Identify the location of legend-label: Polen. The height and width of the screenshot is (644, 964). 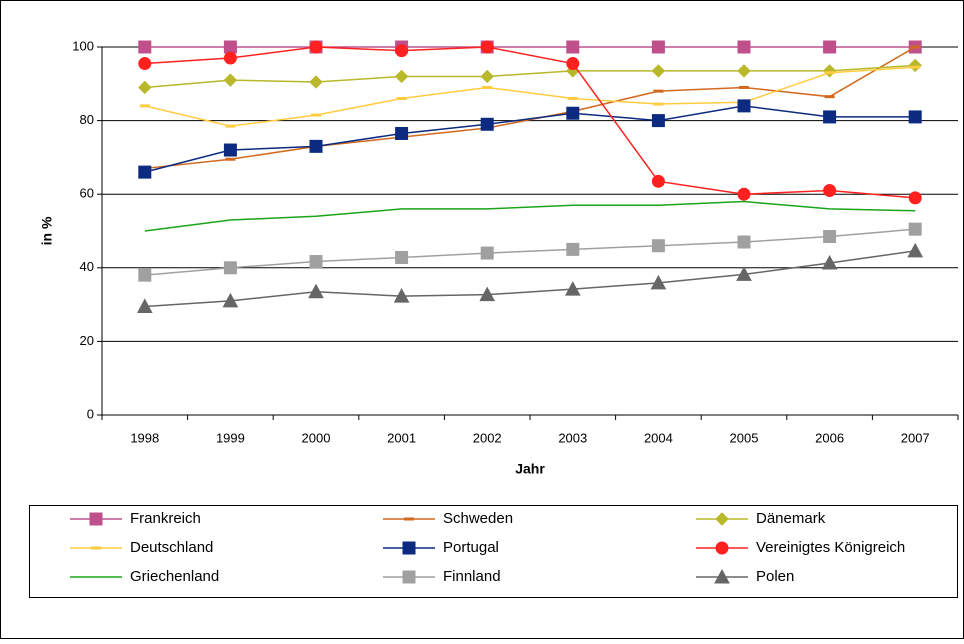
(775, 576).